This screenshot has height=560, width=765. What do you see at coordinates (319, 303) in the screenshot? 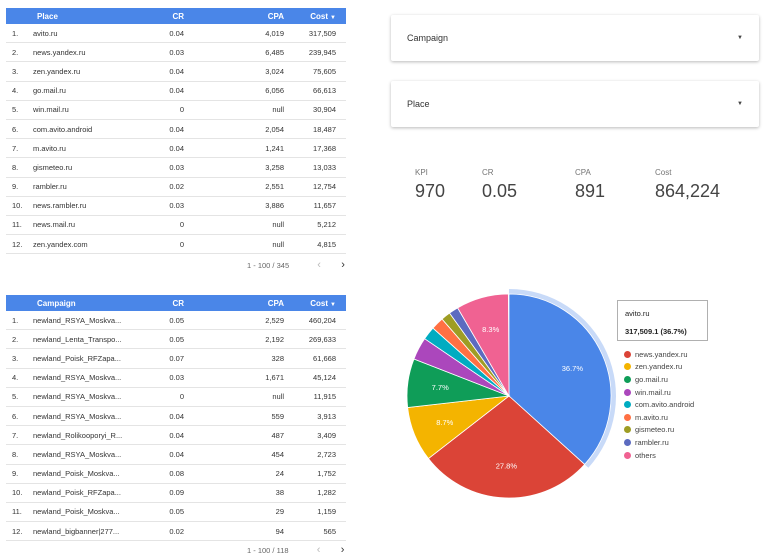
I see `cost-header-label: Cost` at bounding box center [319, 303].